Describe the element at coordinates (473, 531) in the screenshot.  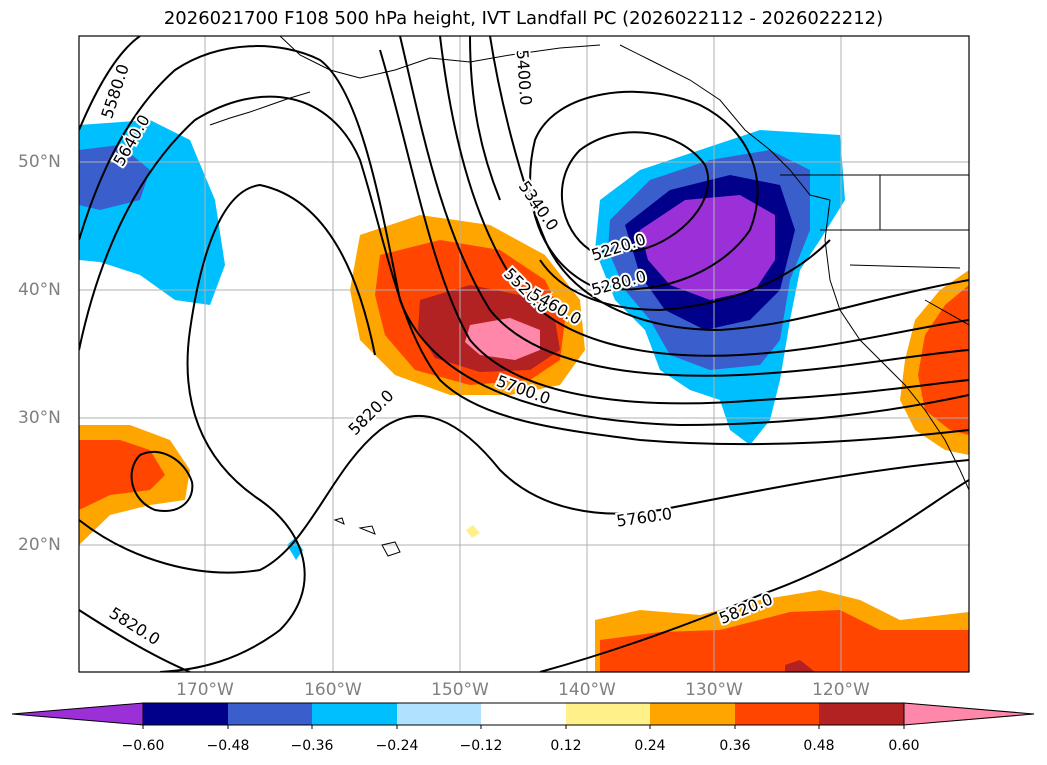
I see `small-positive-blob` at that location.